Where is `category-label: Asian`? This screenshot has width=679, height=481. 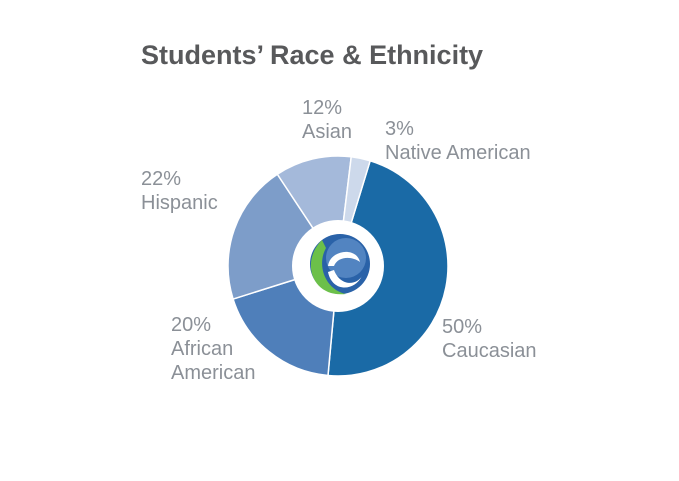 category-label: Asian is located at coordinates (327, 132).